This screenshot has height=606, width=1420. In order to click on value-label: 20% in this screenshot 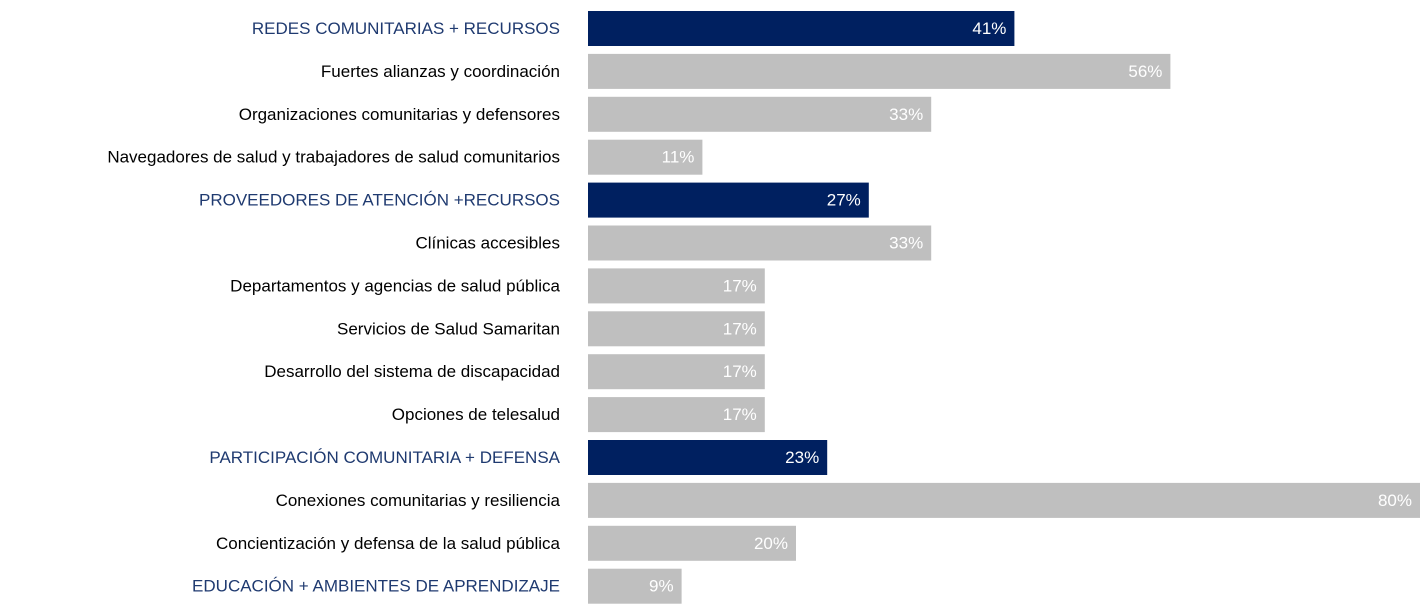, I will do `click(771, 543)`.